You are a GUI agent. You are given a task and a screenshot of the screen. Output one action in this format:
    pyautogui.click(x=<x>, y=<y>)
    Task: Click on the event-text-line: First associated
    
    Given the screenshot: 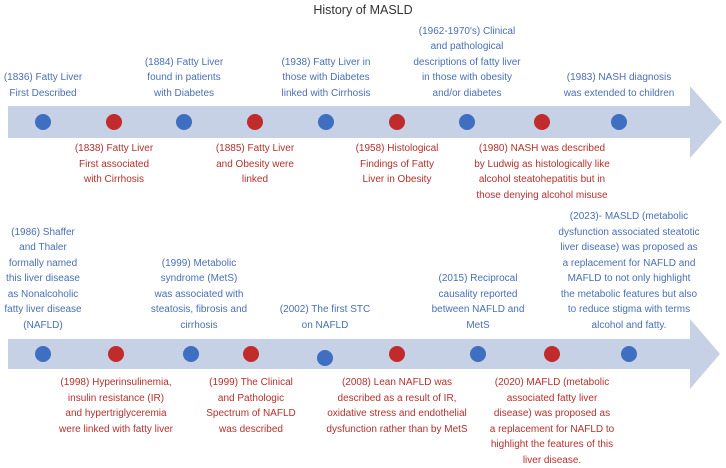 What is the action you would take?
    pyautogui.click(x=114, y=165)
    